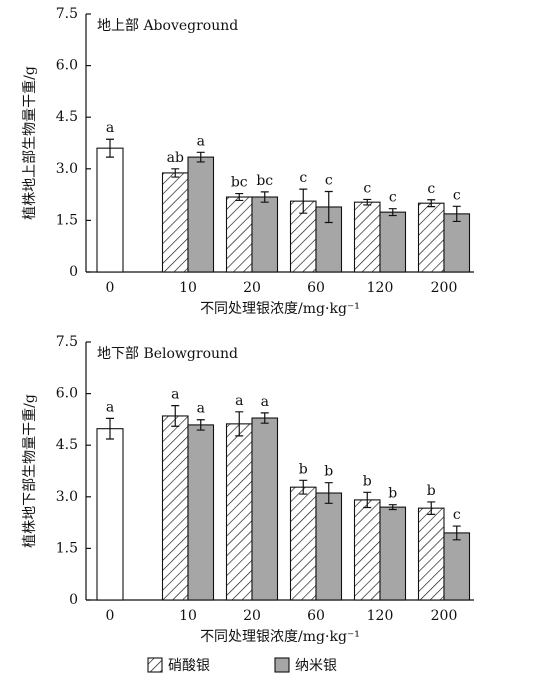 This screenshot has height=692, width=534. Describe the element at coordinates (167, 26) in the screenshot. I see `panel-title: 地上部 Aboveground` at that location.